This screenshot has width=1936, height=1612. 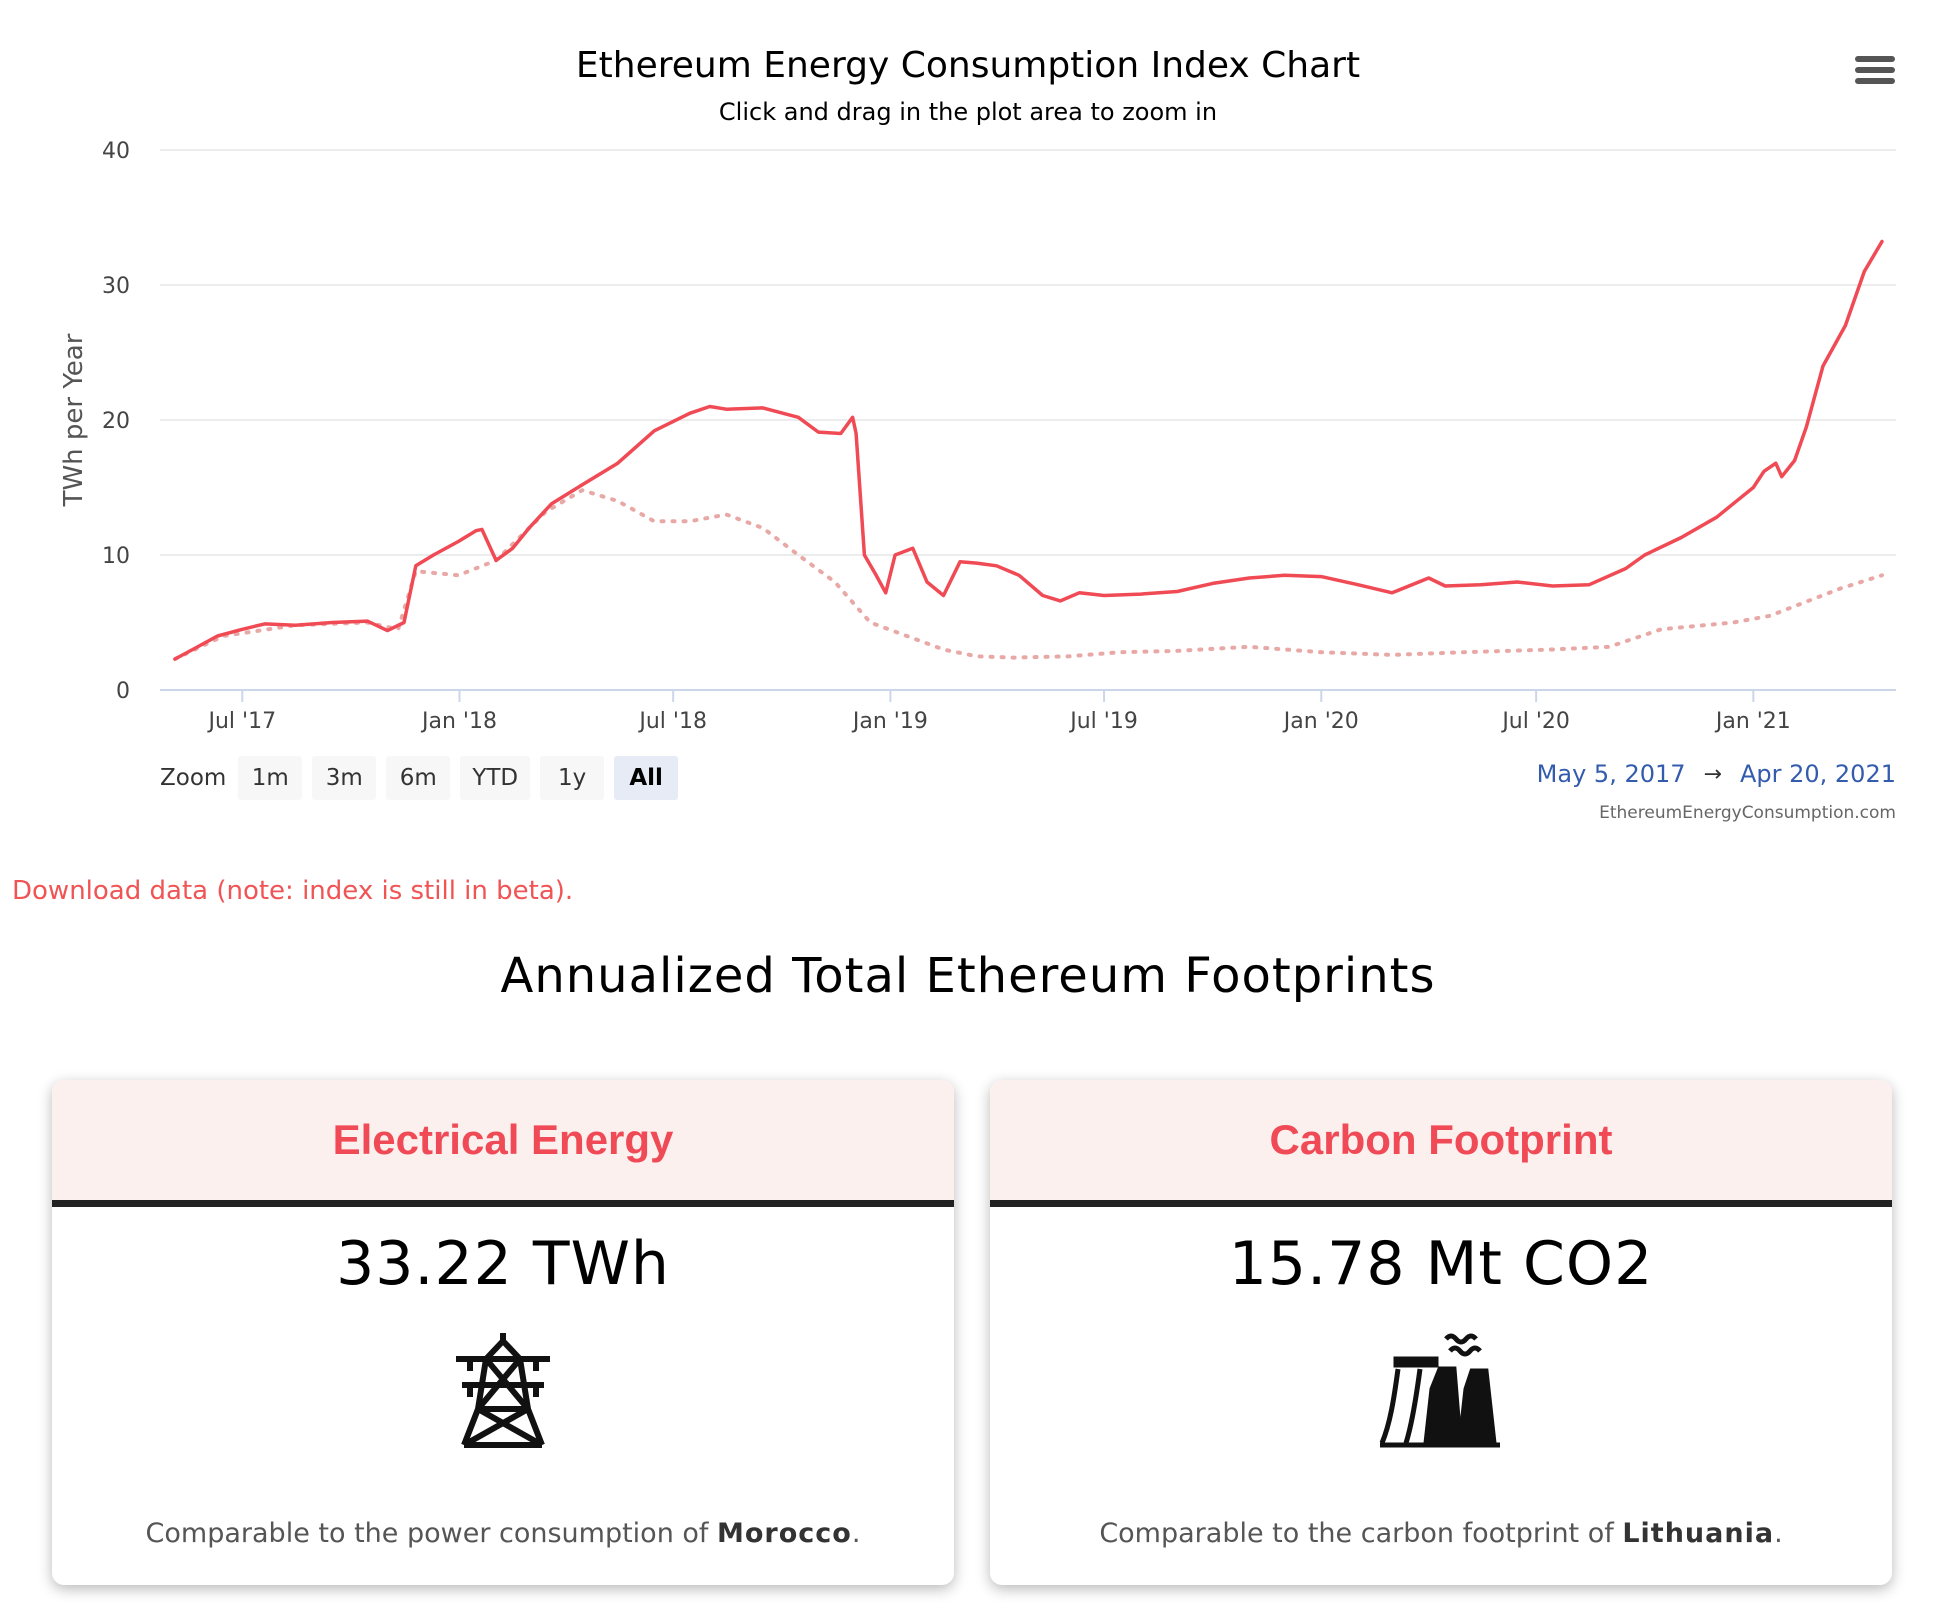 What do you see at coordinates (503, 1264) in the screenshot?
I see `energy-value: 33.22 TWh` at bounding box center [503, 1264].